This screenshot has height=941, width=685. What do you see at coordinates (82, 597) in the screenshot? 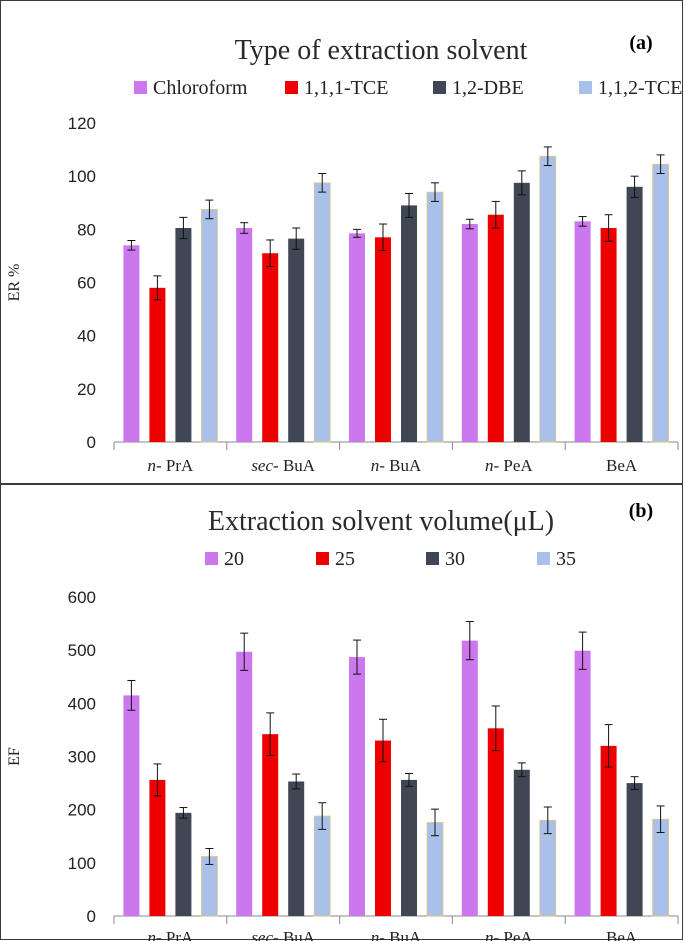
I see `y-tick-label-b-6: 600` at bounding box center [82, 597].